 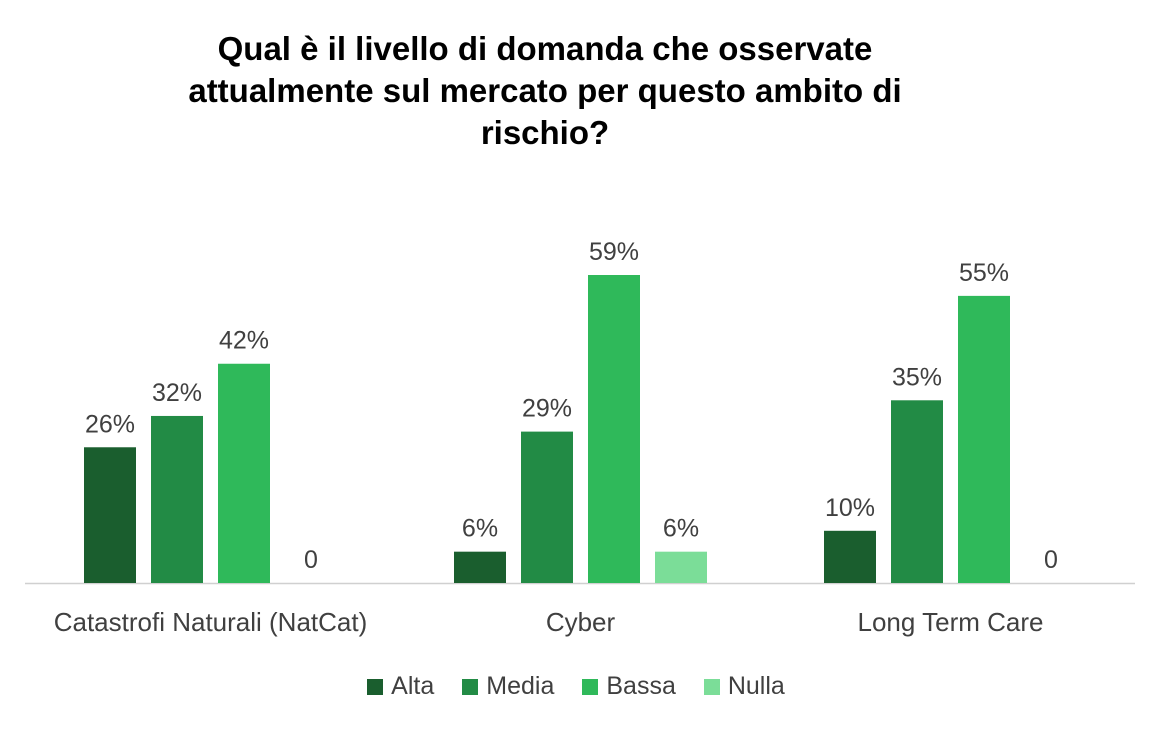 What do you see at coordinates (581, 622) in the screenshot?
I see `category-label-2: Cyber` at bounding box center [581, 622].